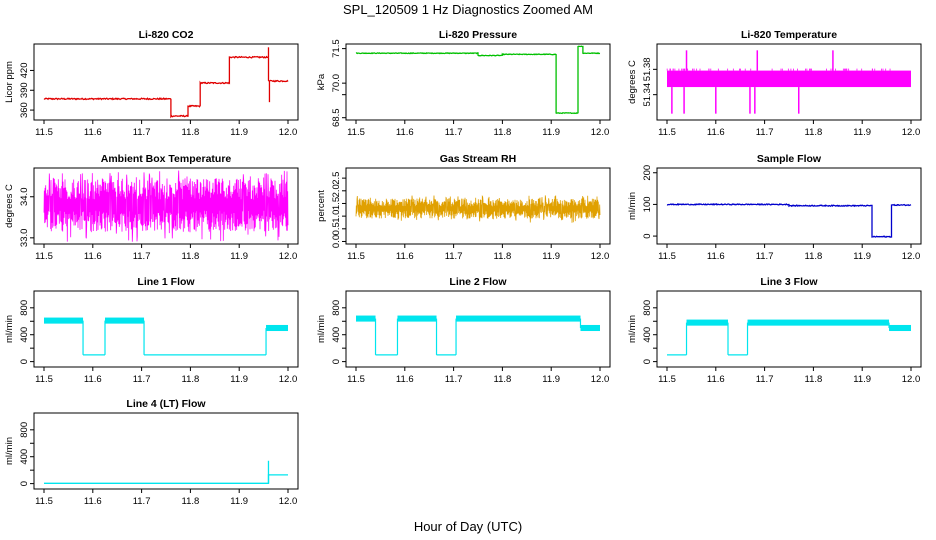  What do you see at coordinates (24, 110) in the screenshot?
I see `y-tick-label: 360` at bounding box center [24, 110].